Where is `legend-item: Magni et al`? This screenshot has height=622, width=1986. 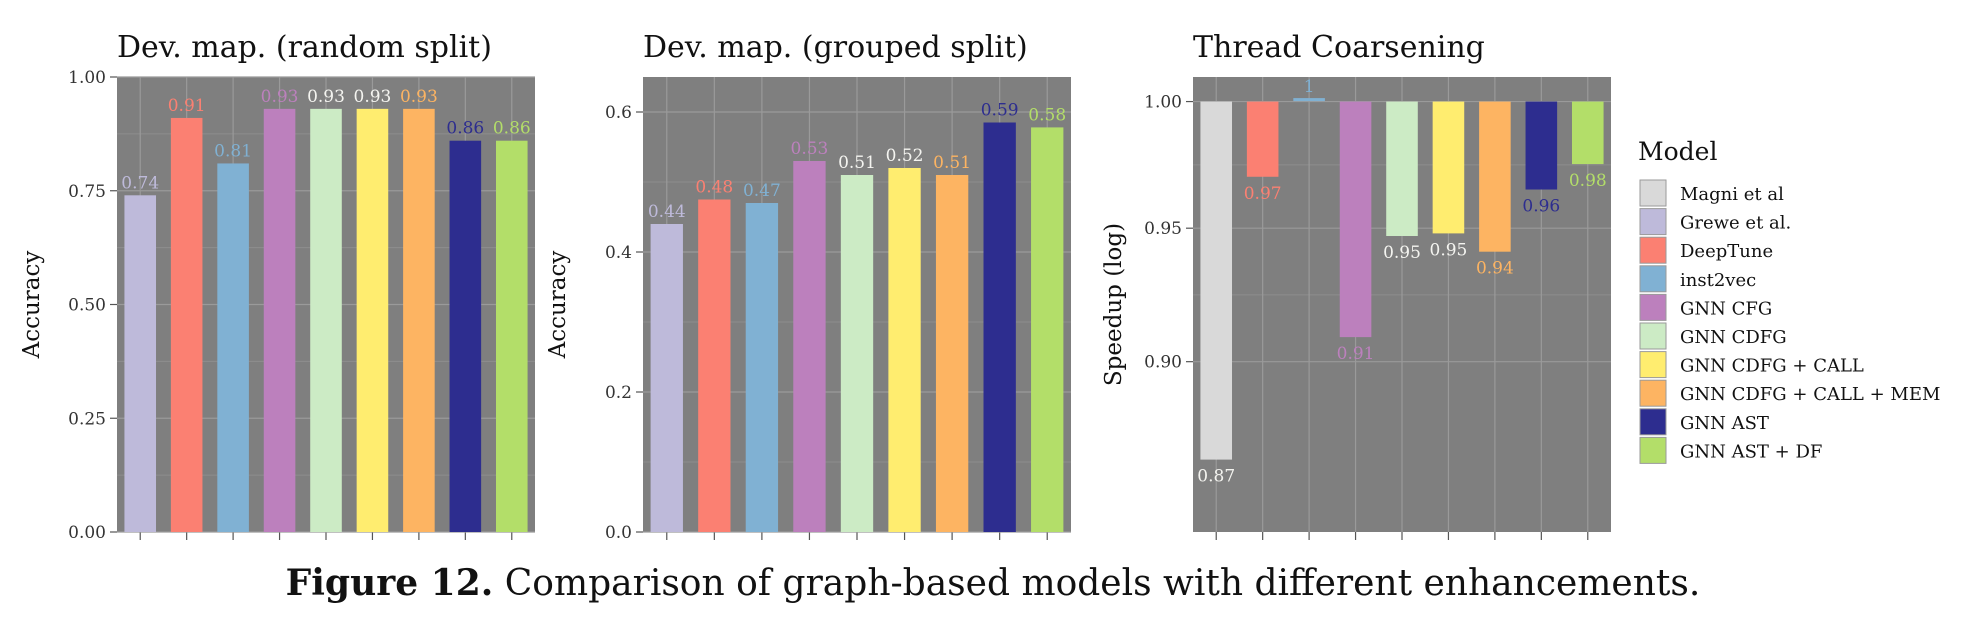 legend-item: Magni et al is located at coordinates (1711, 193).